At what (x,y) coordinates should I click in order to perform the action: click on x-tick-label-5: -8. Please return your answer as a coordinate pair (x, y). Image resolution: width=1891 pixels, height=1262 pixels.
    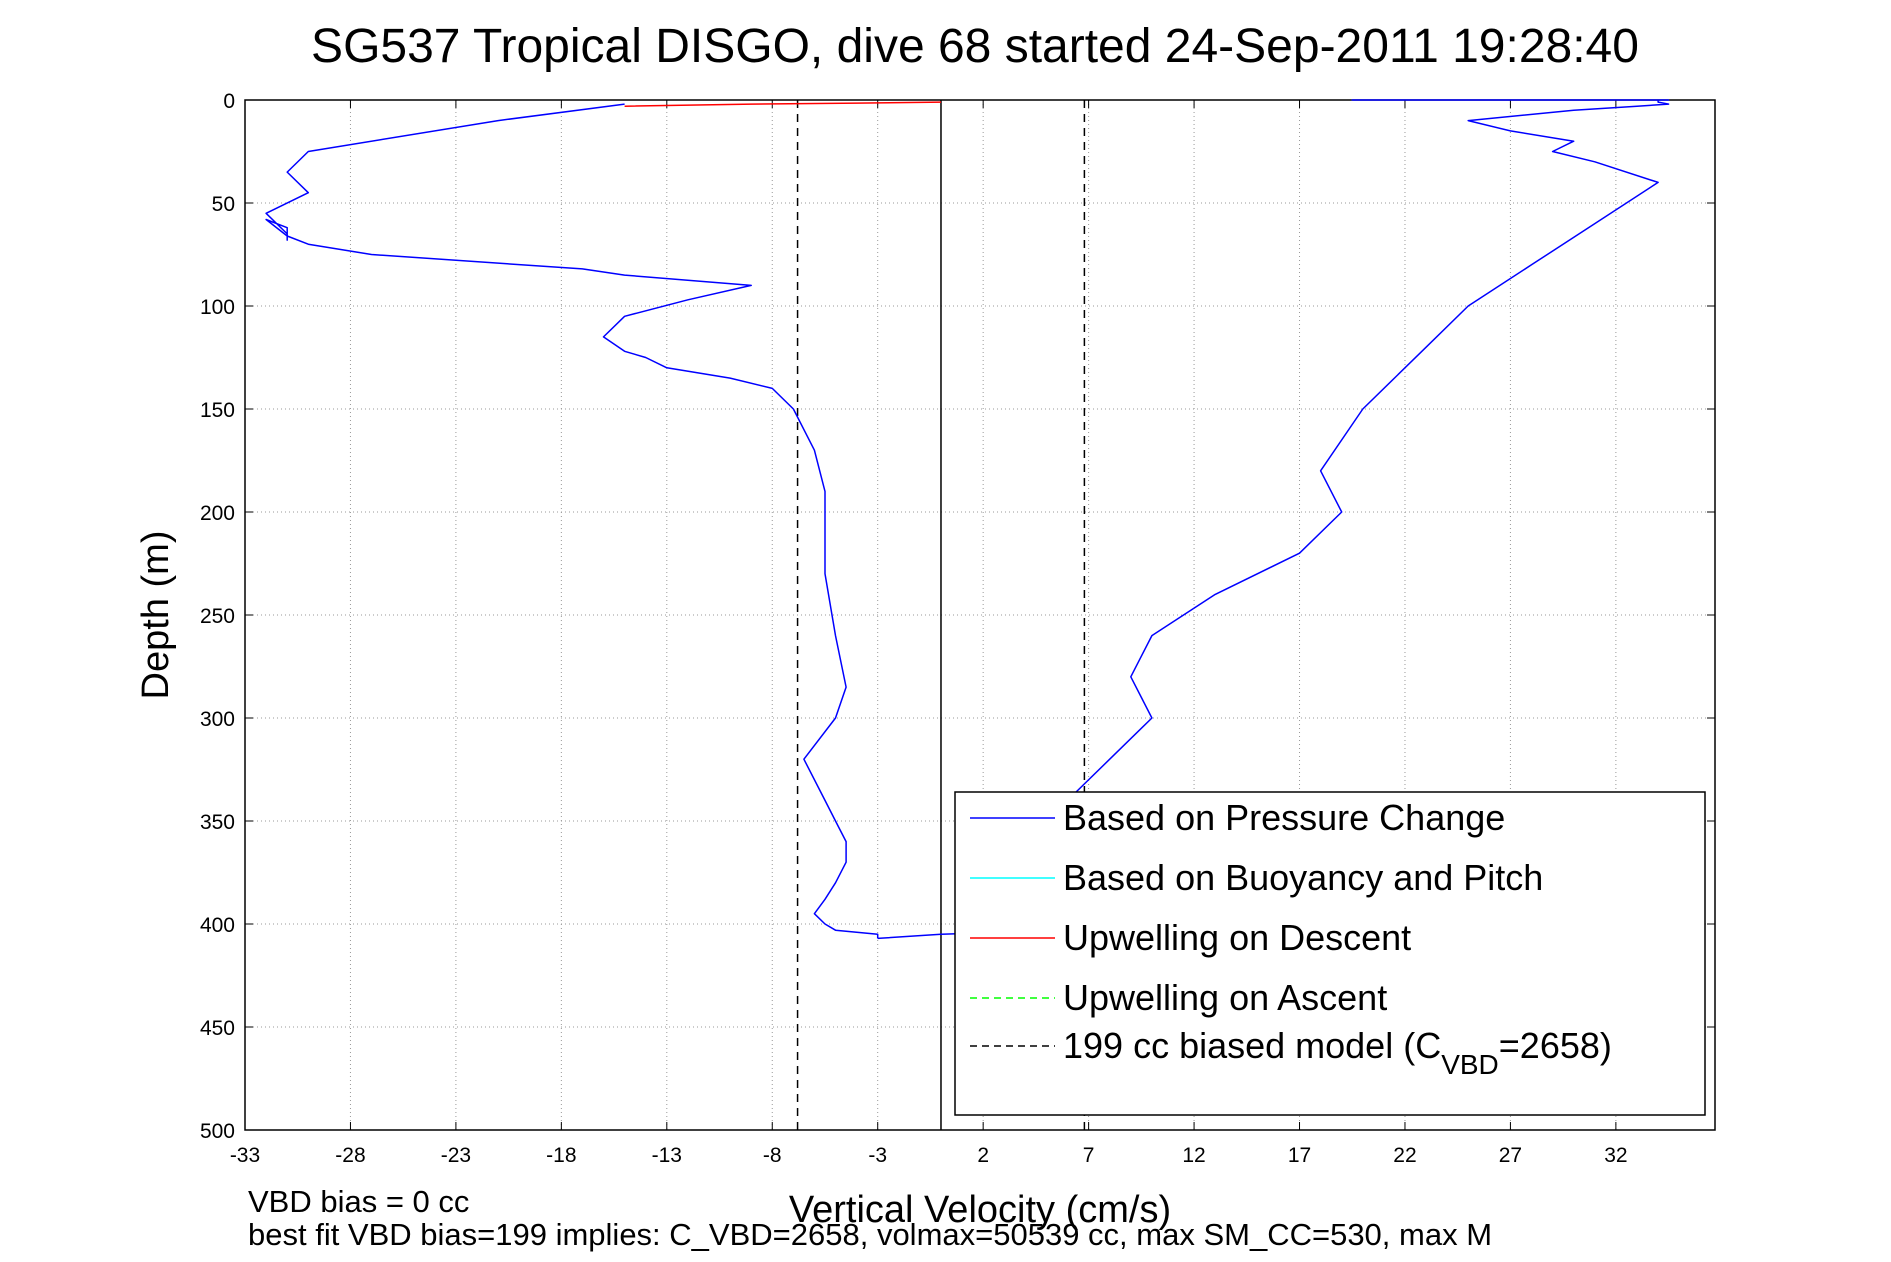
    Looking at the image, I should click on (772, 1155).